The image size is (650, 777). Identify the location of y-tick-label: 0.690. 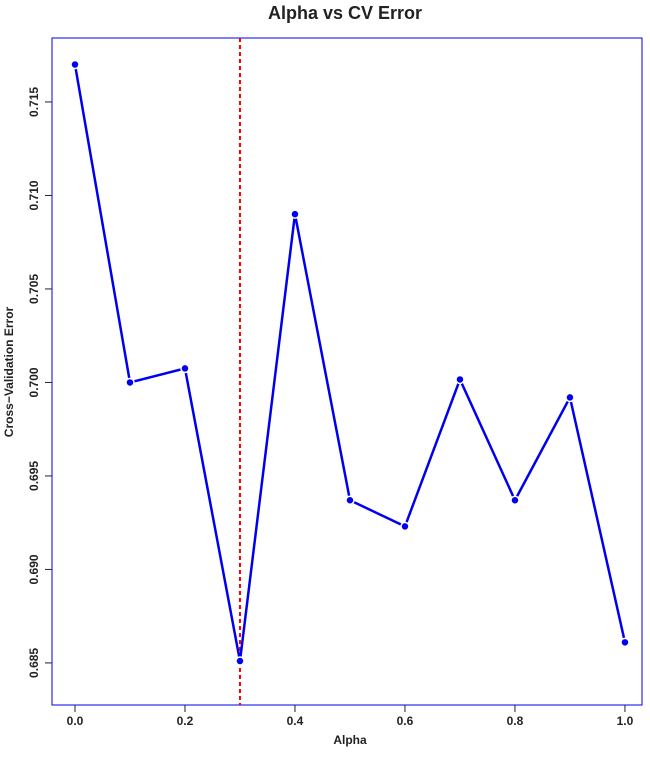
(34, 569).